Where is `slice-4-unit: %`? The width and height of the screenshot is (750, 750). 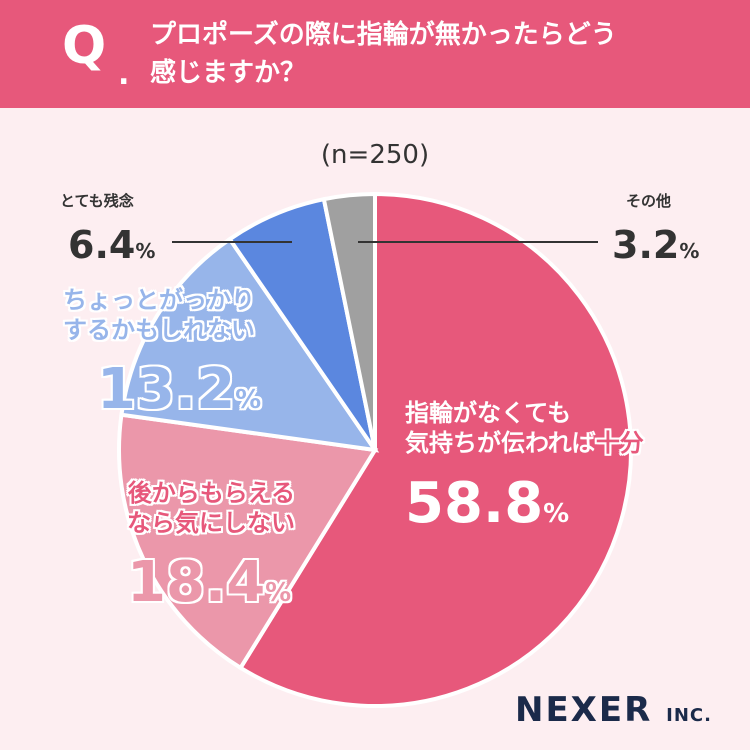
slice-4-unit: % is located at coordinates (145, 251).